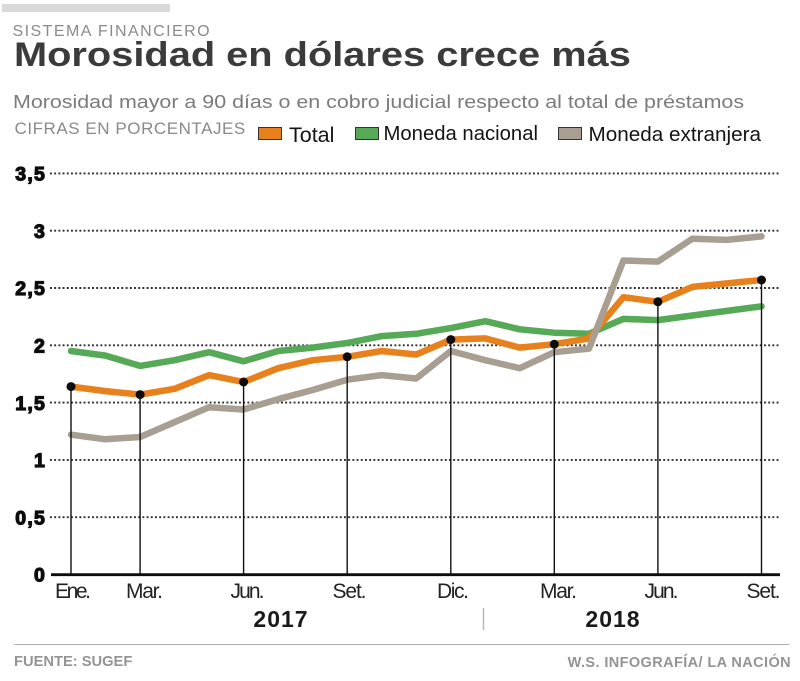 The width and height of the screenshot is (800, 681). I want to click on svg-text: 2018, so click(612, 619).